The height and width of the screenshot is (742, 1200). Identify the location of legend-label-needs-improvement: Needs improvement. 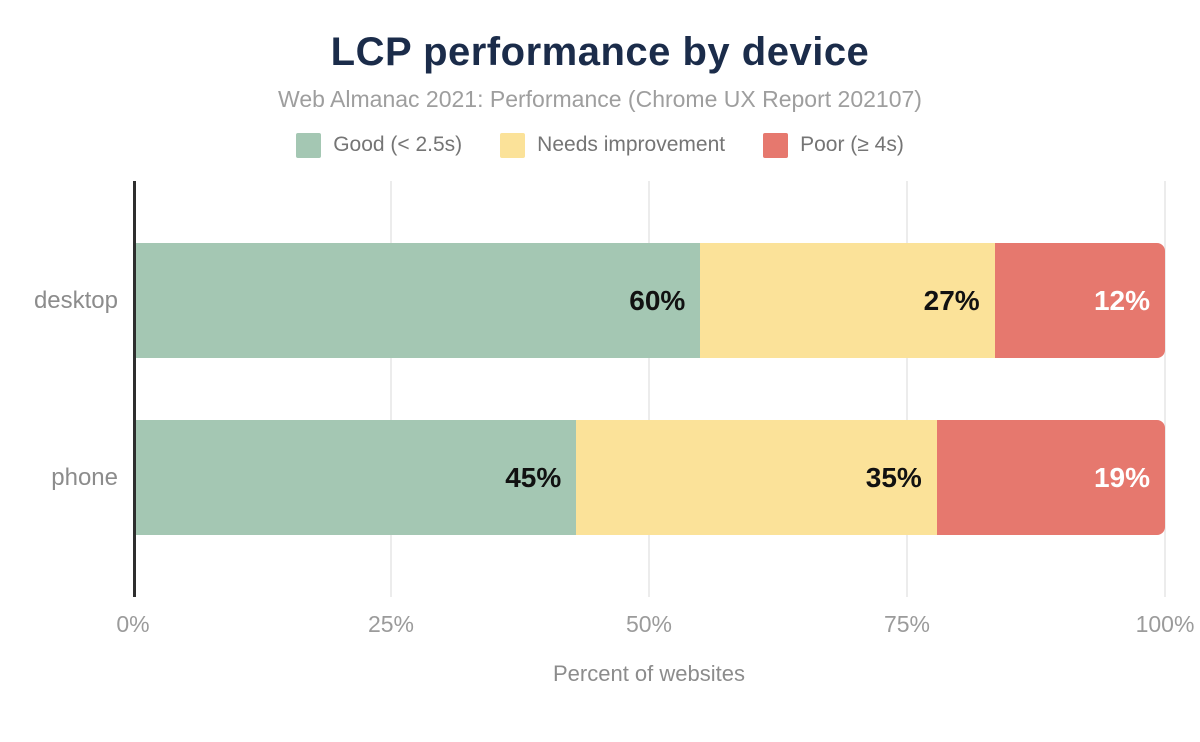
(631, 144).